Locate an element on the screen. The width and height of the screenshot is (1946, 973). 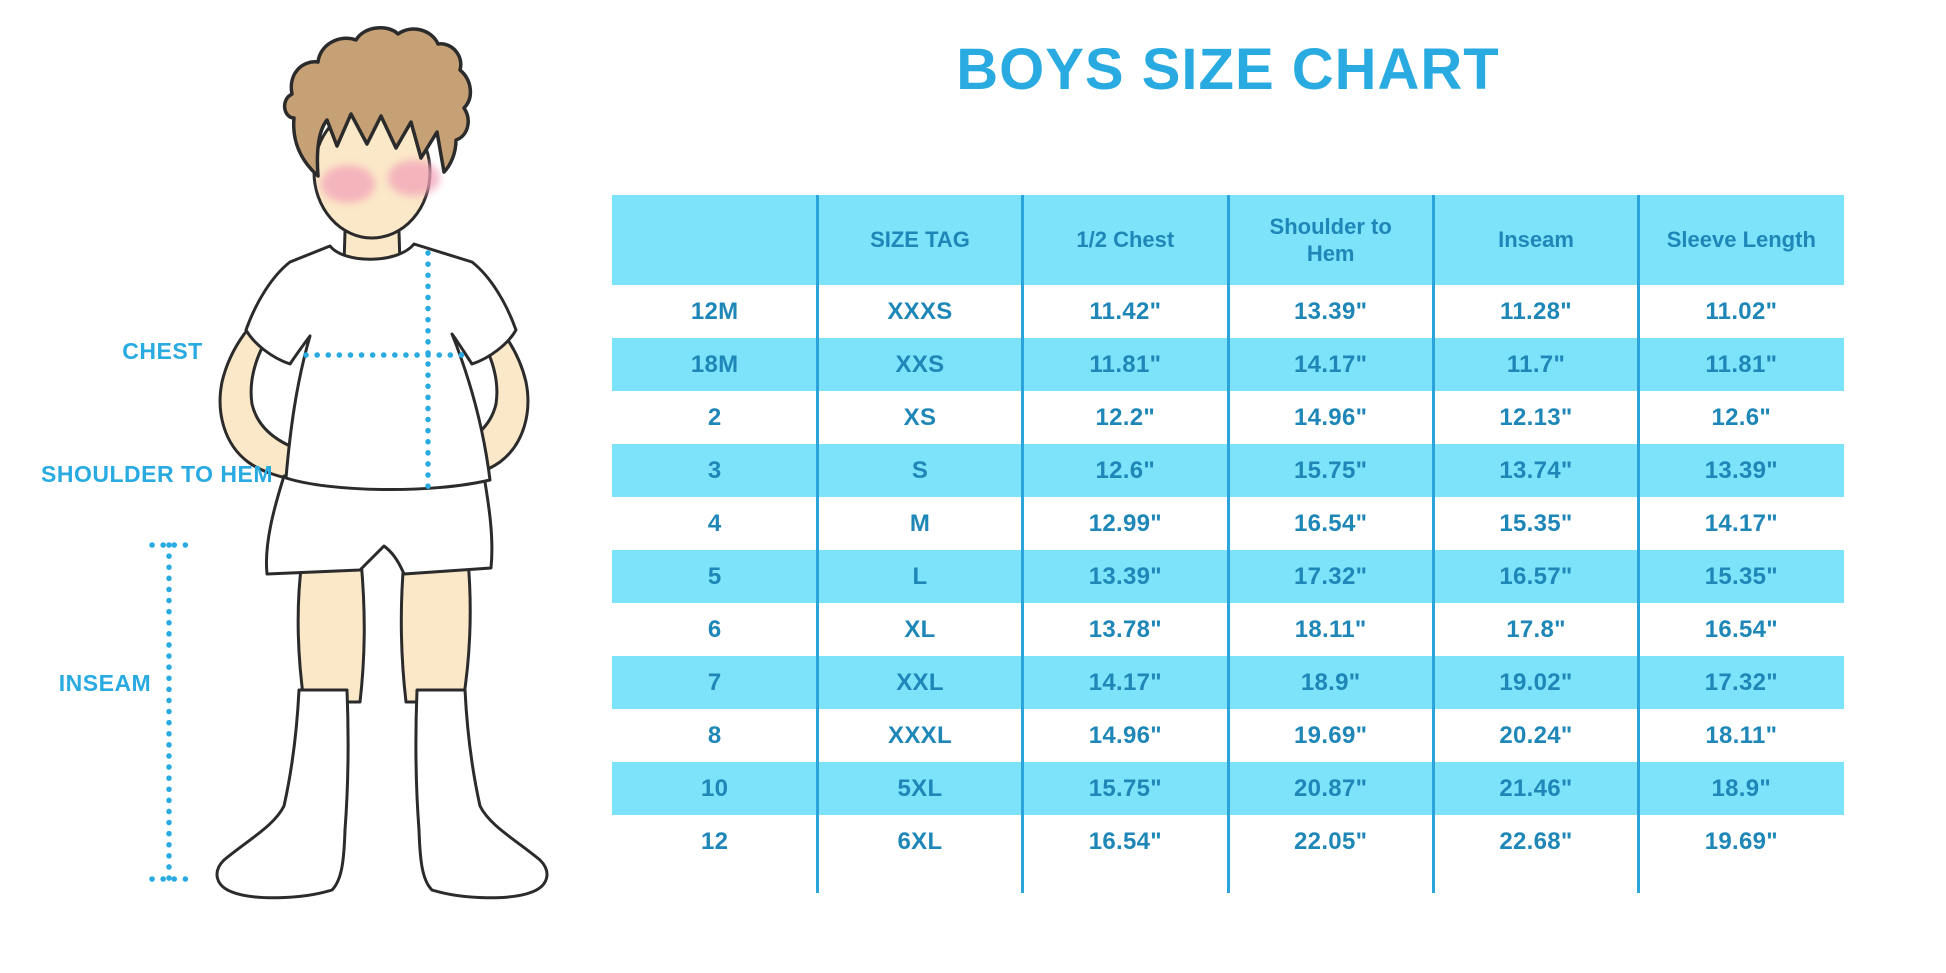
cell-sleeve-length: 18.9" is located at coordinates (1741, 788).